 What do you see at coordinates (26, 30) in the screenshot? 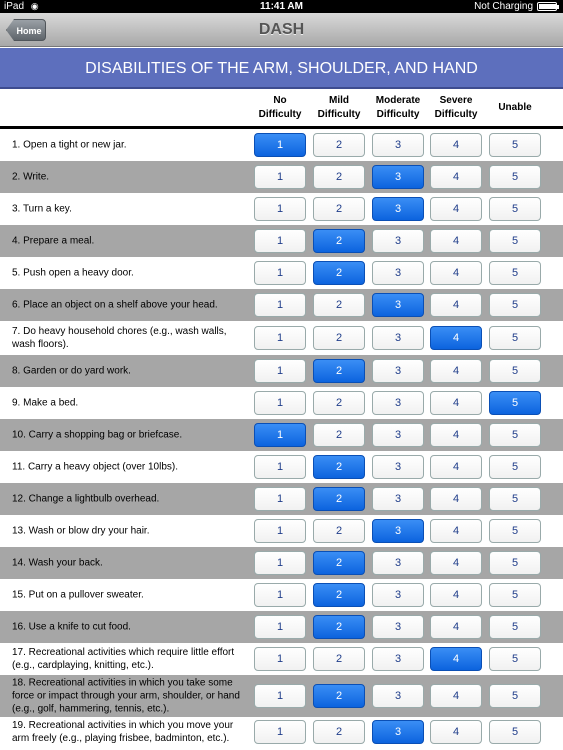
I see `home-back-button: Home` at bounding box center [26, 30].